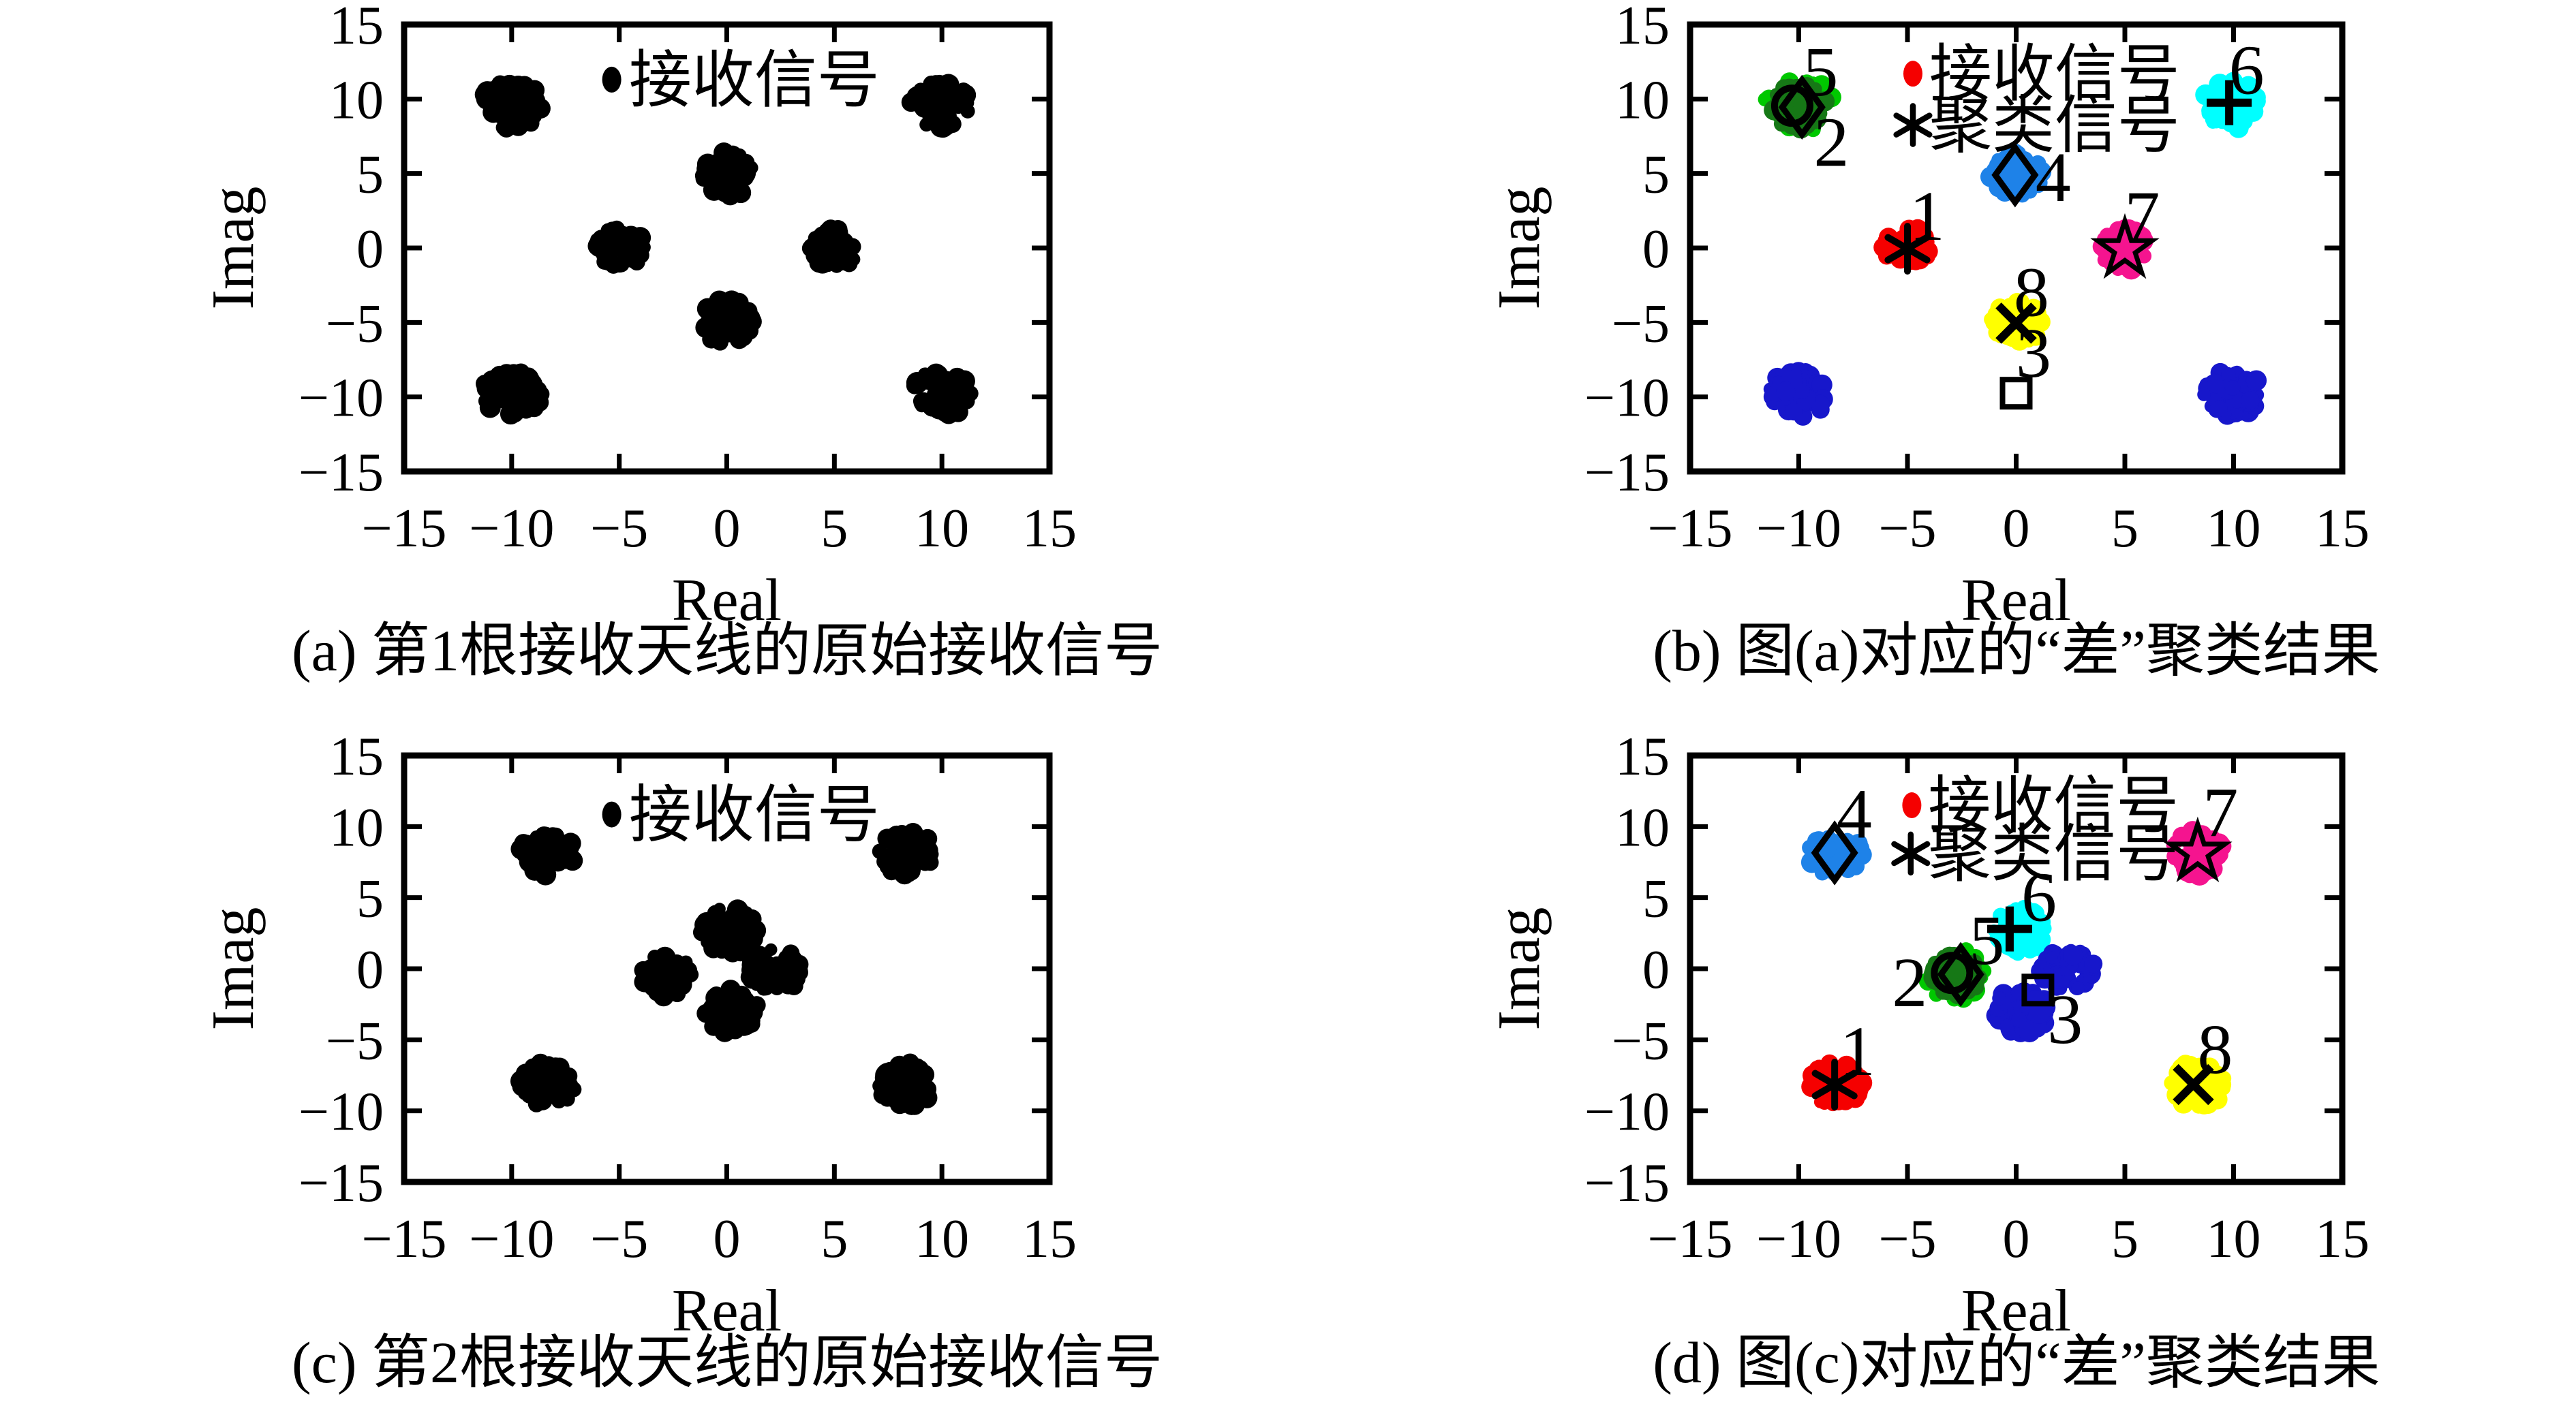  Describe the element at coordinates (233, 969) in the screenshot. I see `y-axis-label: Imag` at that location.